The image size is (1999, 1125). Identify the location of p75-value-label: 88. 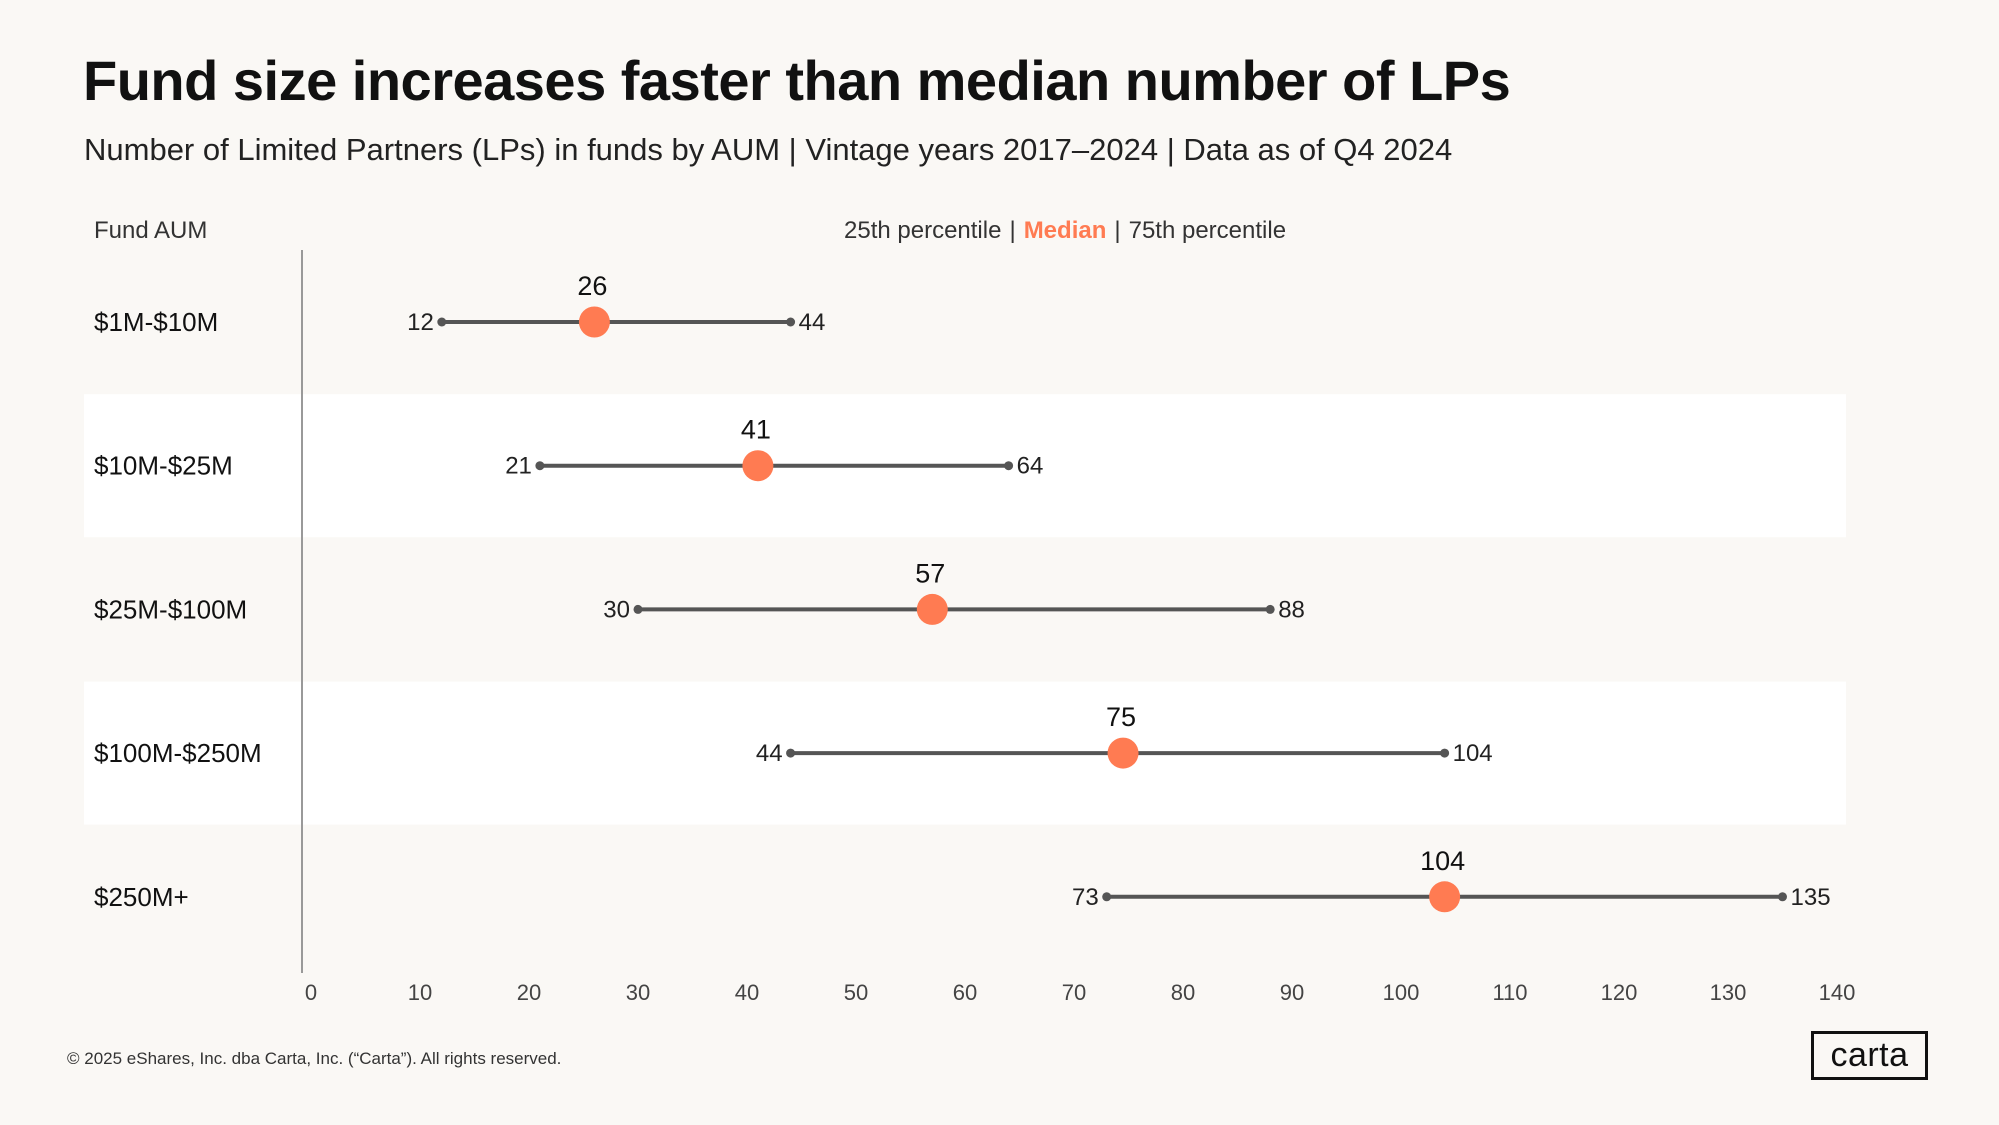
(1291, 609).